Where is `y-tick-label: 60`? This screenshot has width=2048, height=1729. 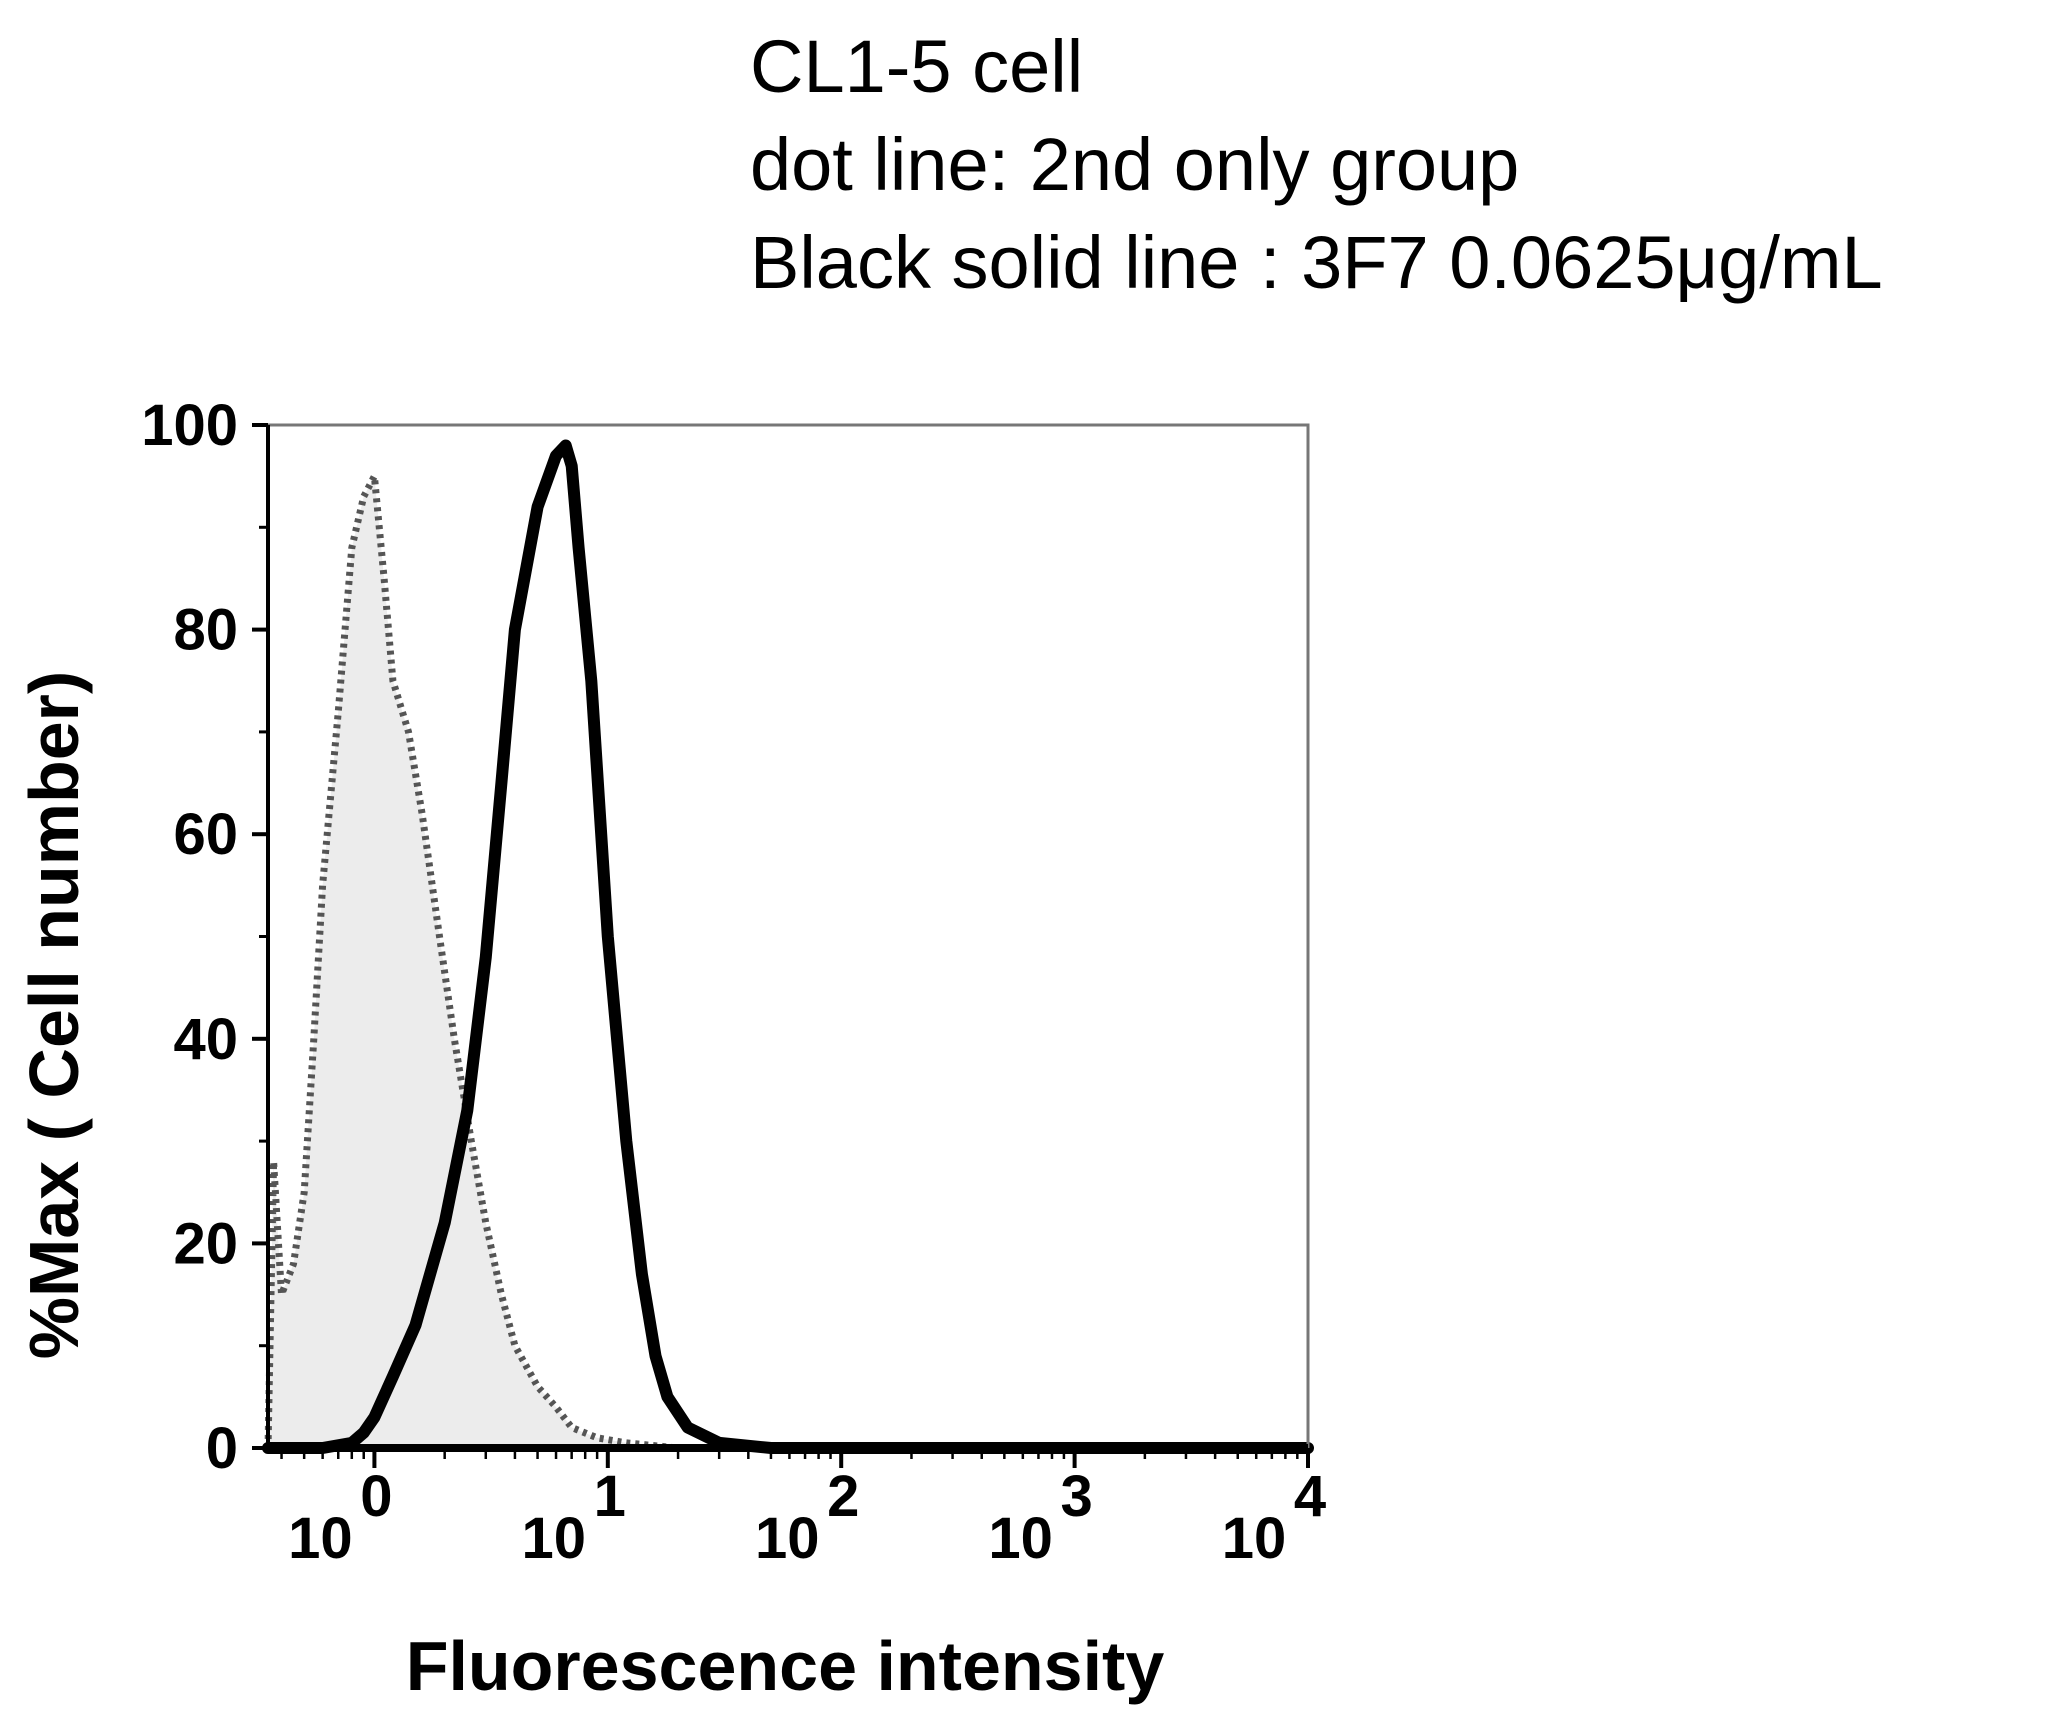
y-tick-label: 60 is located at coordinates (205, 834).